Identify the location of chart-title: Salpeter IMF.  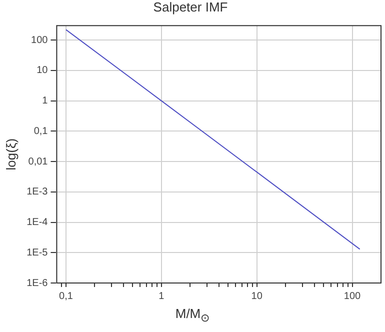
(190, 7).